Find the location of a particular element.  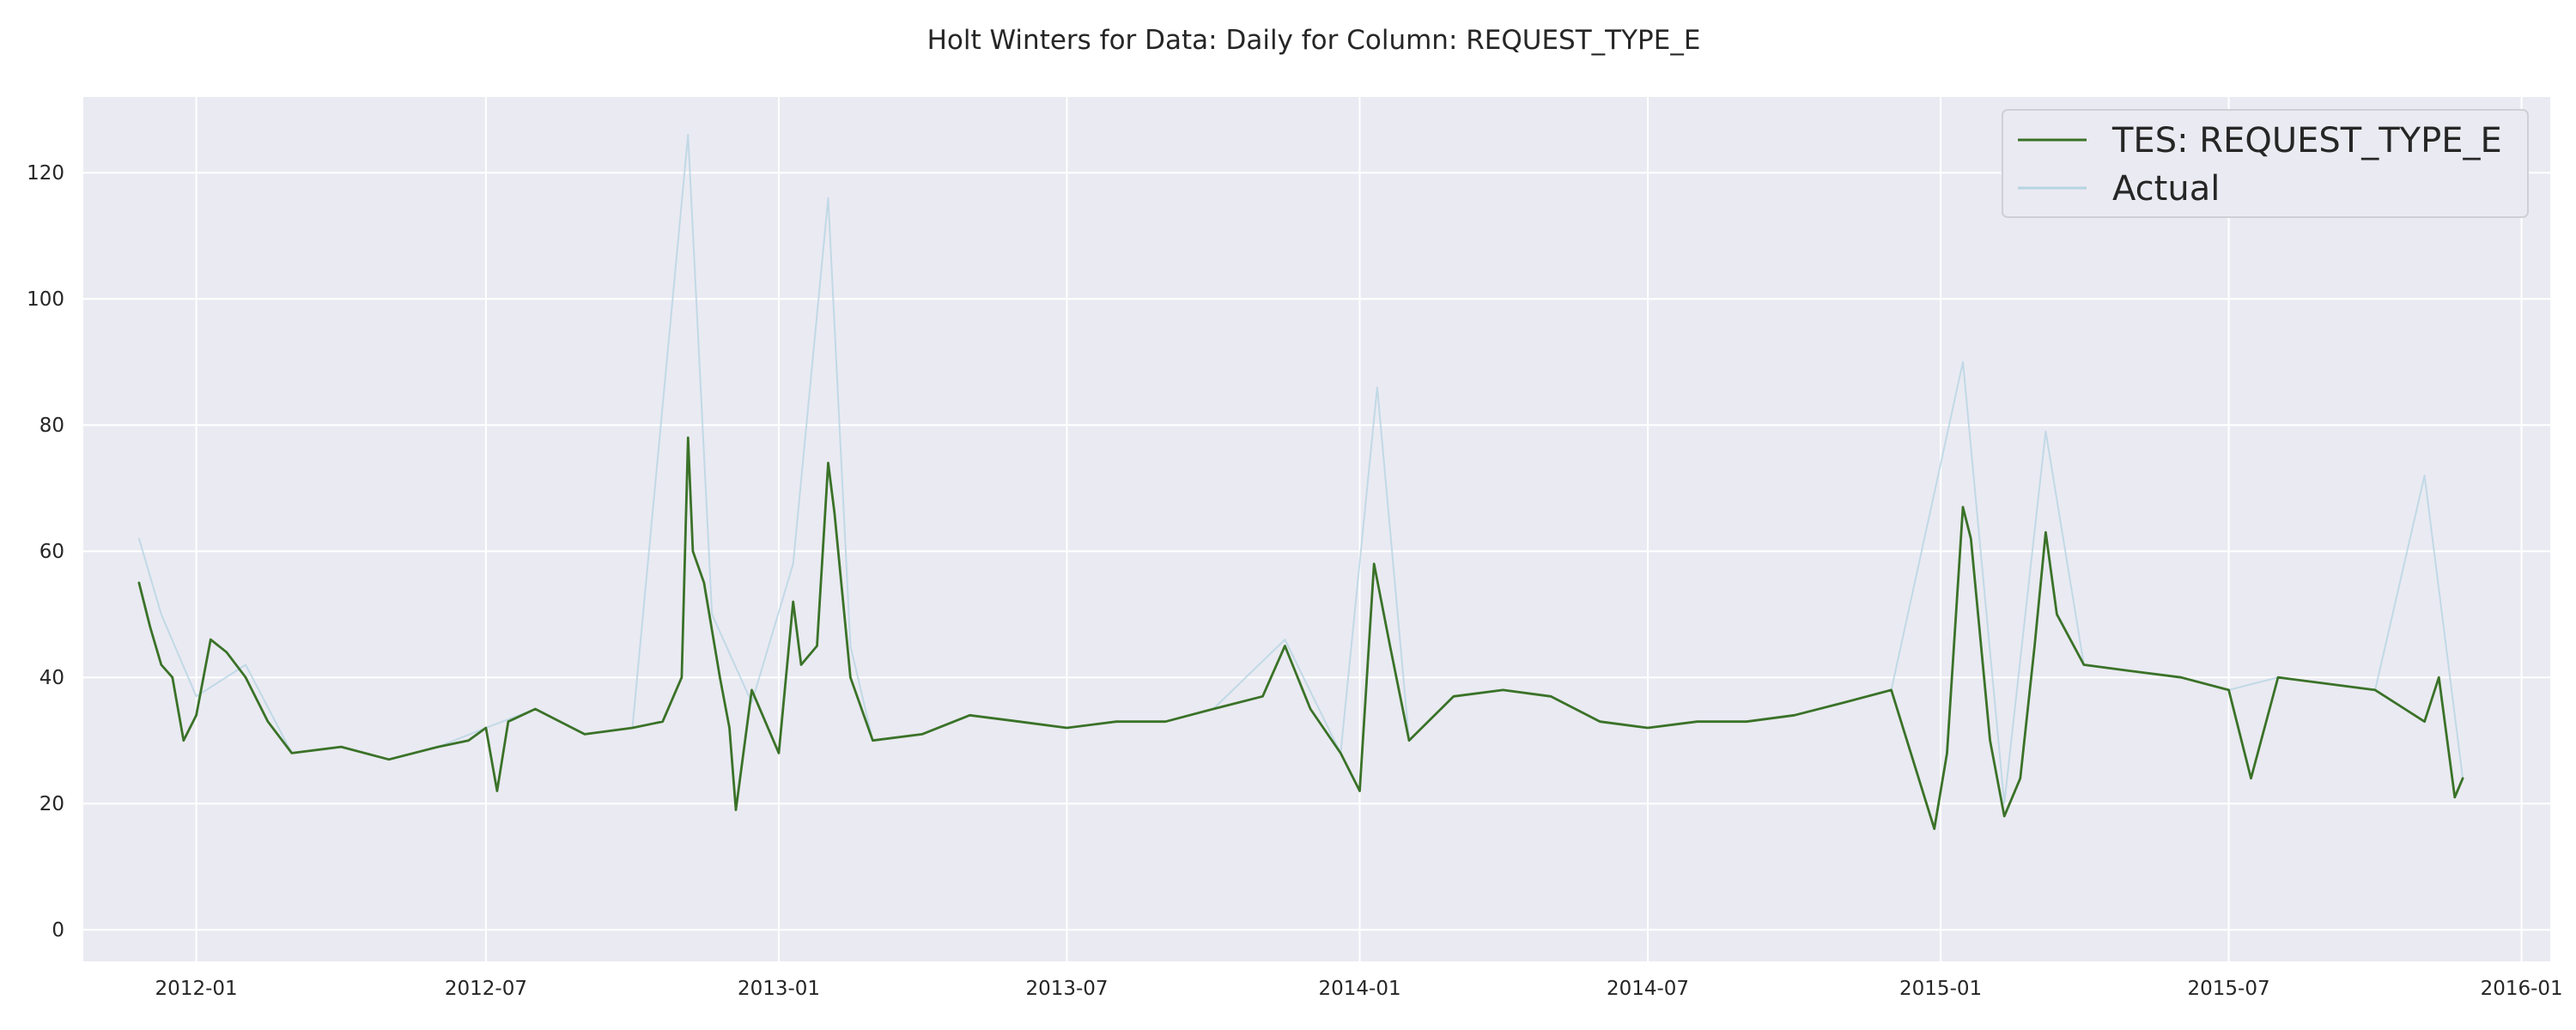

legend-box is located at coordinates (2265, 163).